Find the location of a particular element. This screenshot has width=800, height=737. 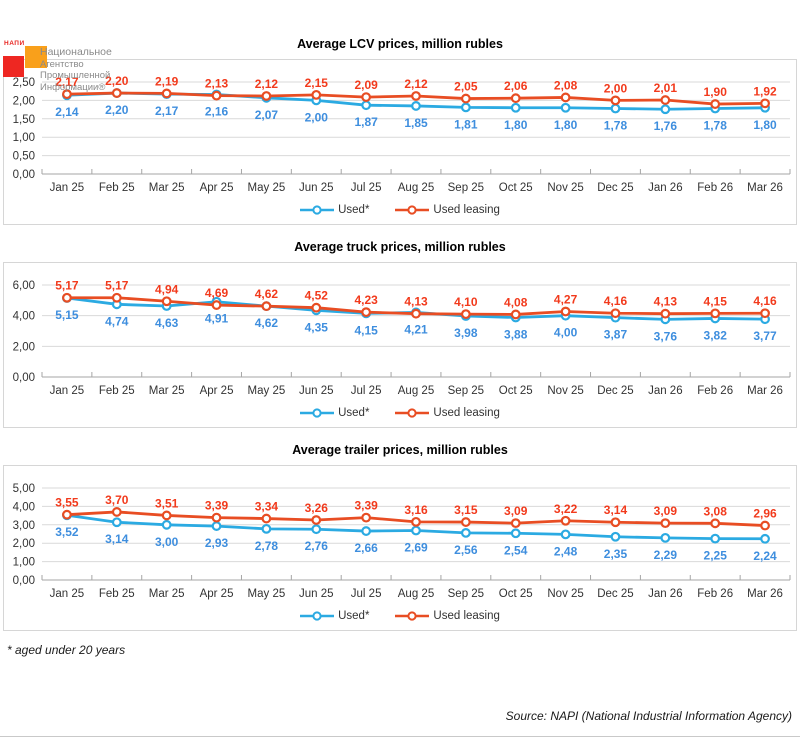

leasing-data-label: 4,15 is located at coordinates (716, 301).